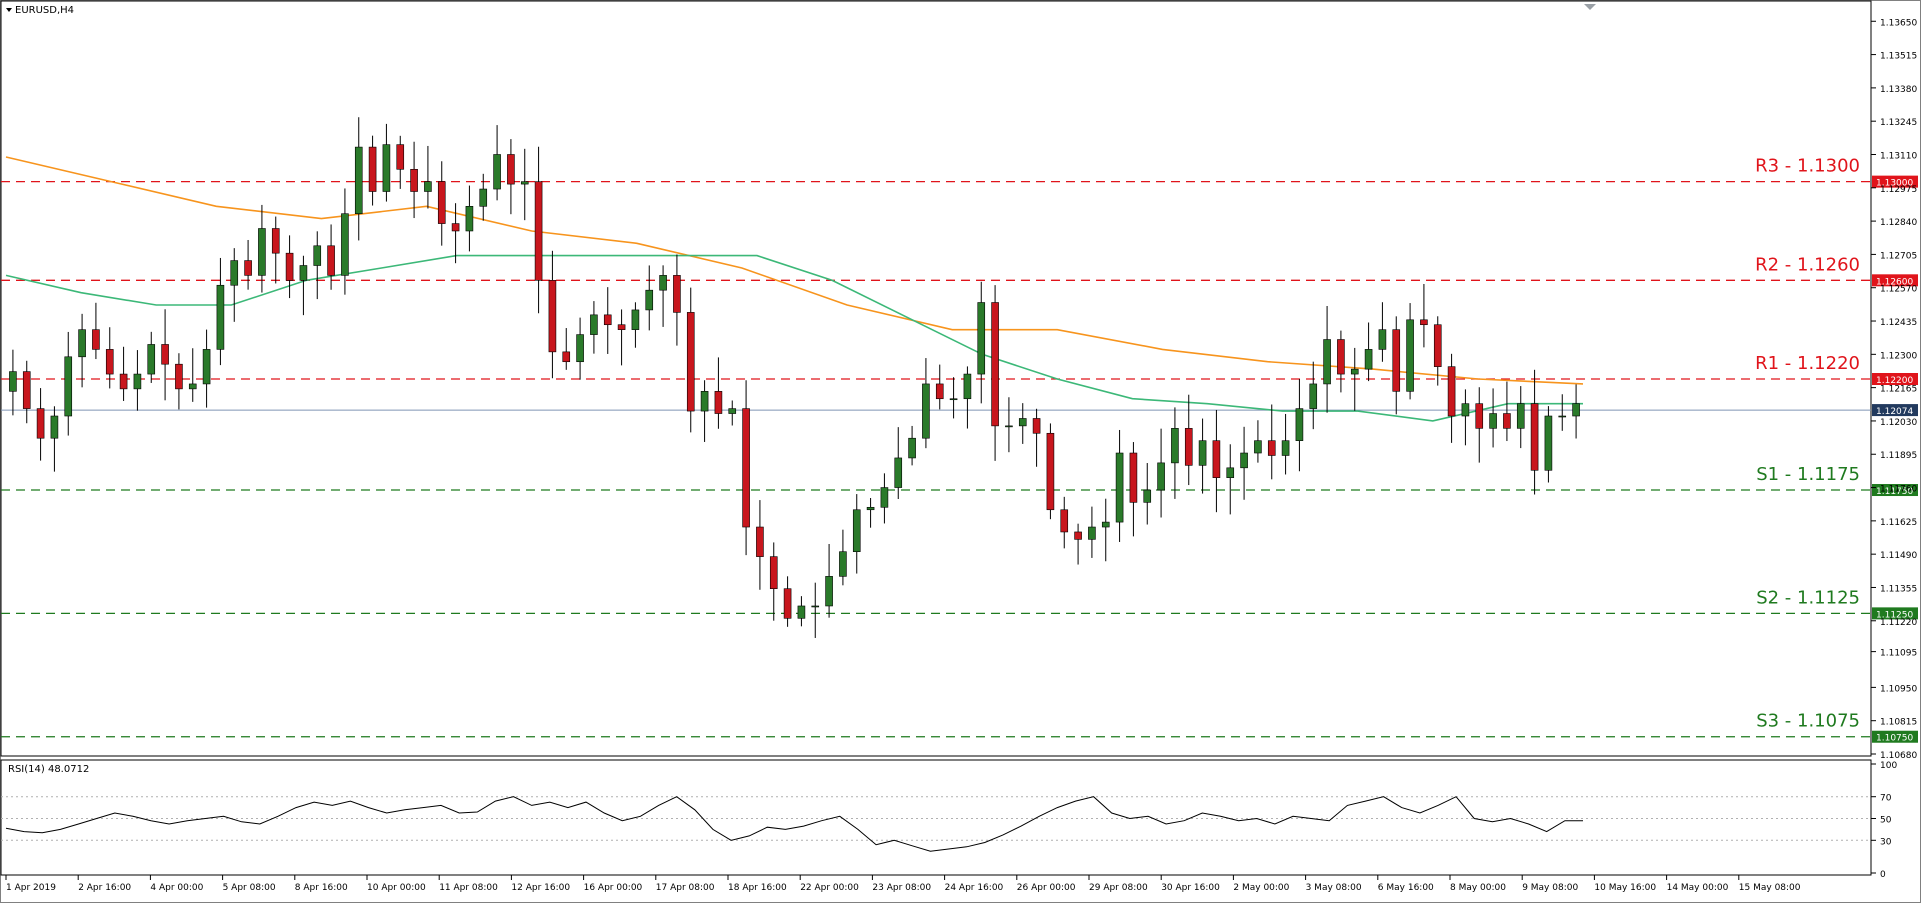 Image resolution: width=1921 pixels, height=907 pixels. I want to click on time-tick-label: 10 Apr 00:00, so click(396, 888).